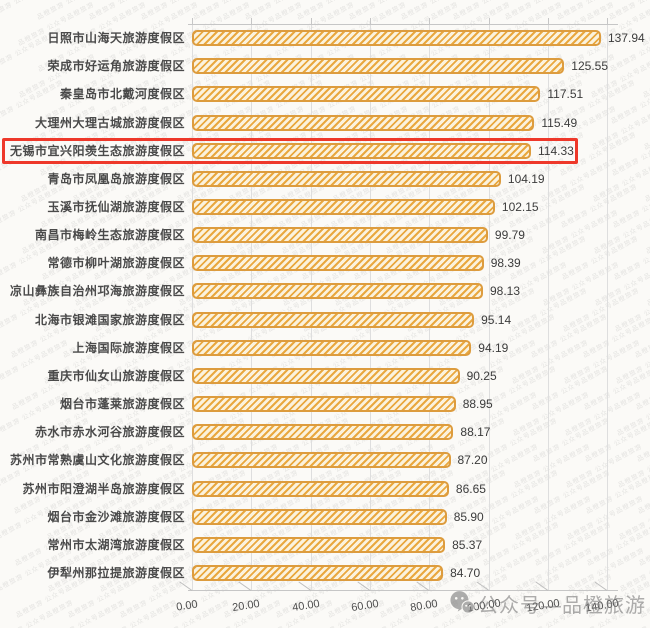 This screenshot has height=628, width=650. What do you see at coordinates (116, 573) in the screenshot?
I see `category-label: 伊犁州那拉提旅游度假区` at bounding box center [116, 573].